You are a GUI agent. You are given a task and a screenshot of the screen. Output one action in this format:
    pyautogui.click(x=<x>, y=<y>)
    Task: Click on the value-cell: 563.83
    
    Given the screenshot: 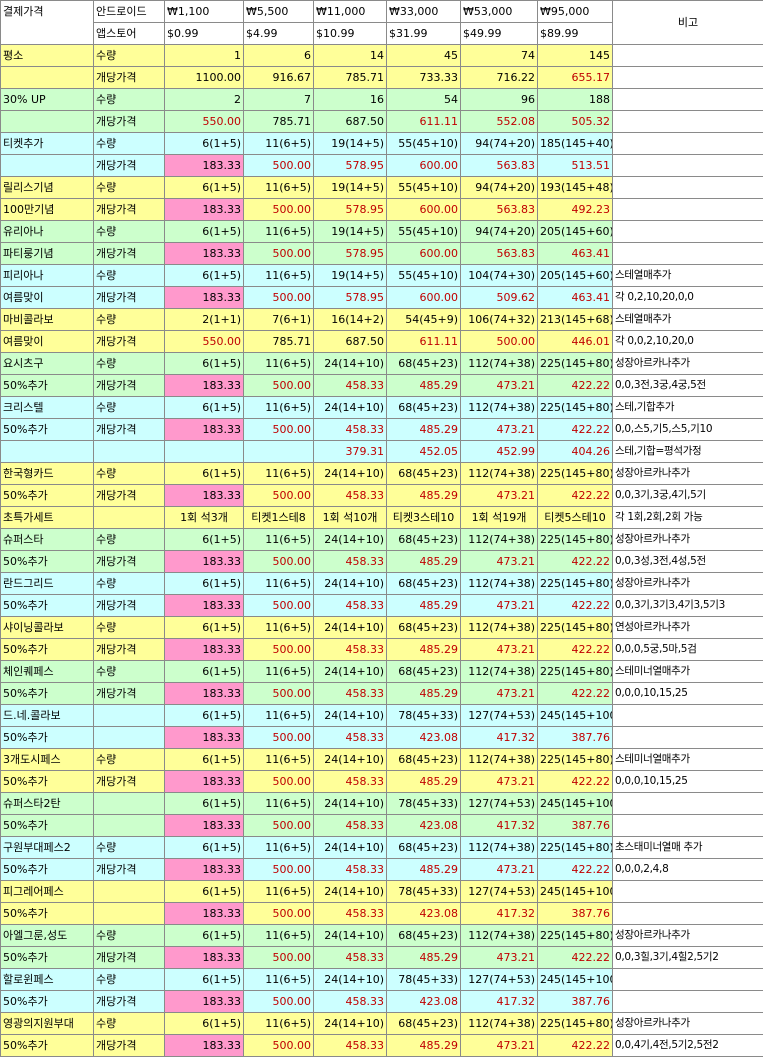 What is the action you would take?
    pyautogui.click(x=499, y=253)
    